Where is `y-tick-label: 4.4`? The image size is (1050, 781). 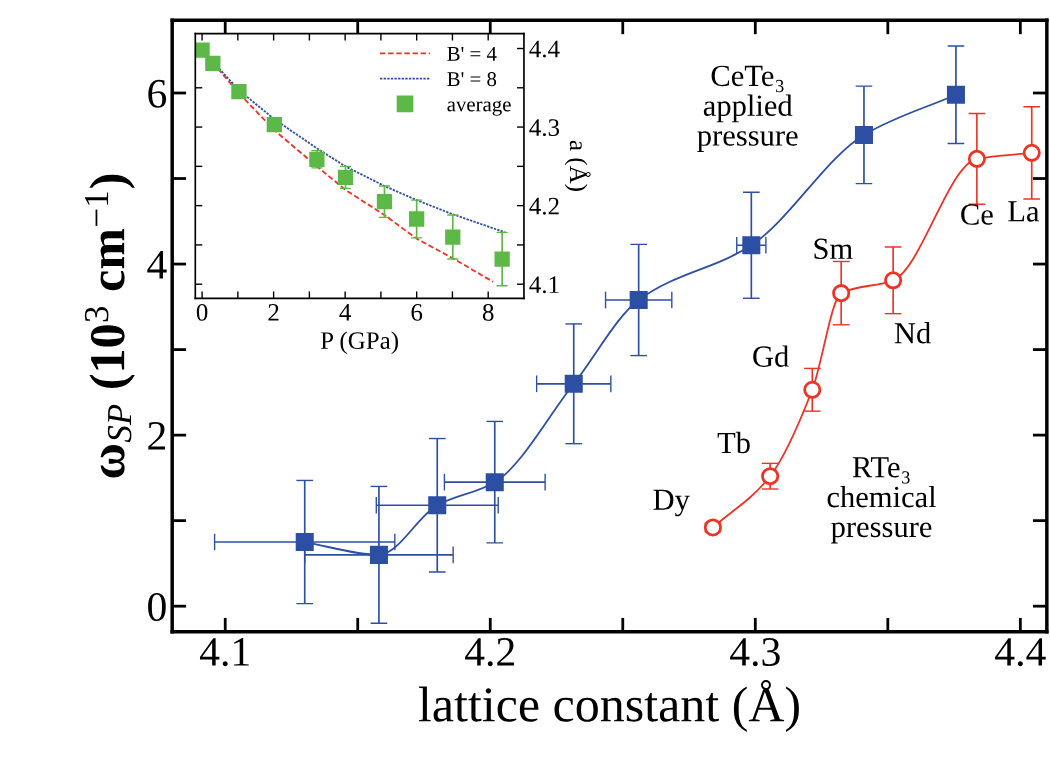 y-tick-label: 4.4 is located at coordinates (544, 49).